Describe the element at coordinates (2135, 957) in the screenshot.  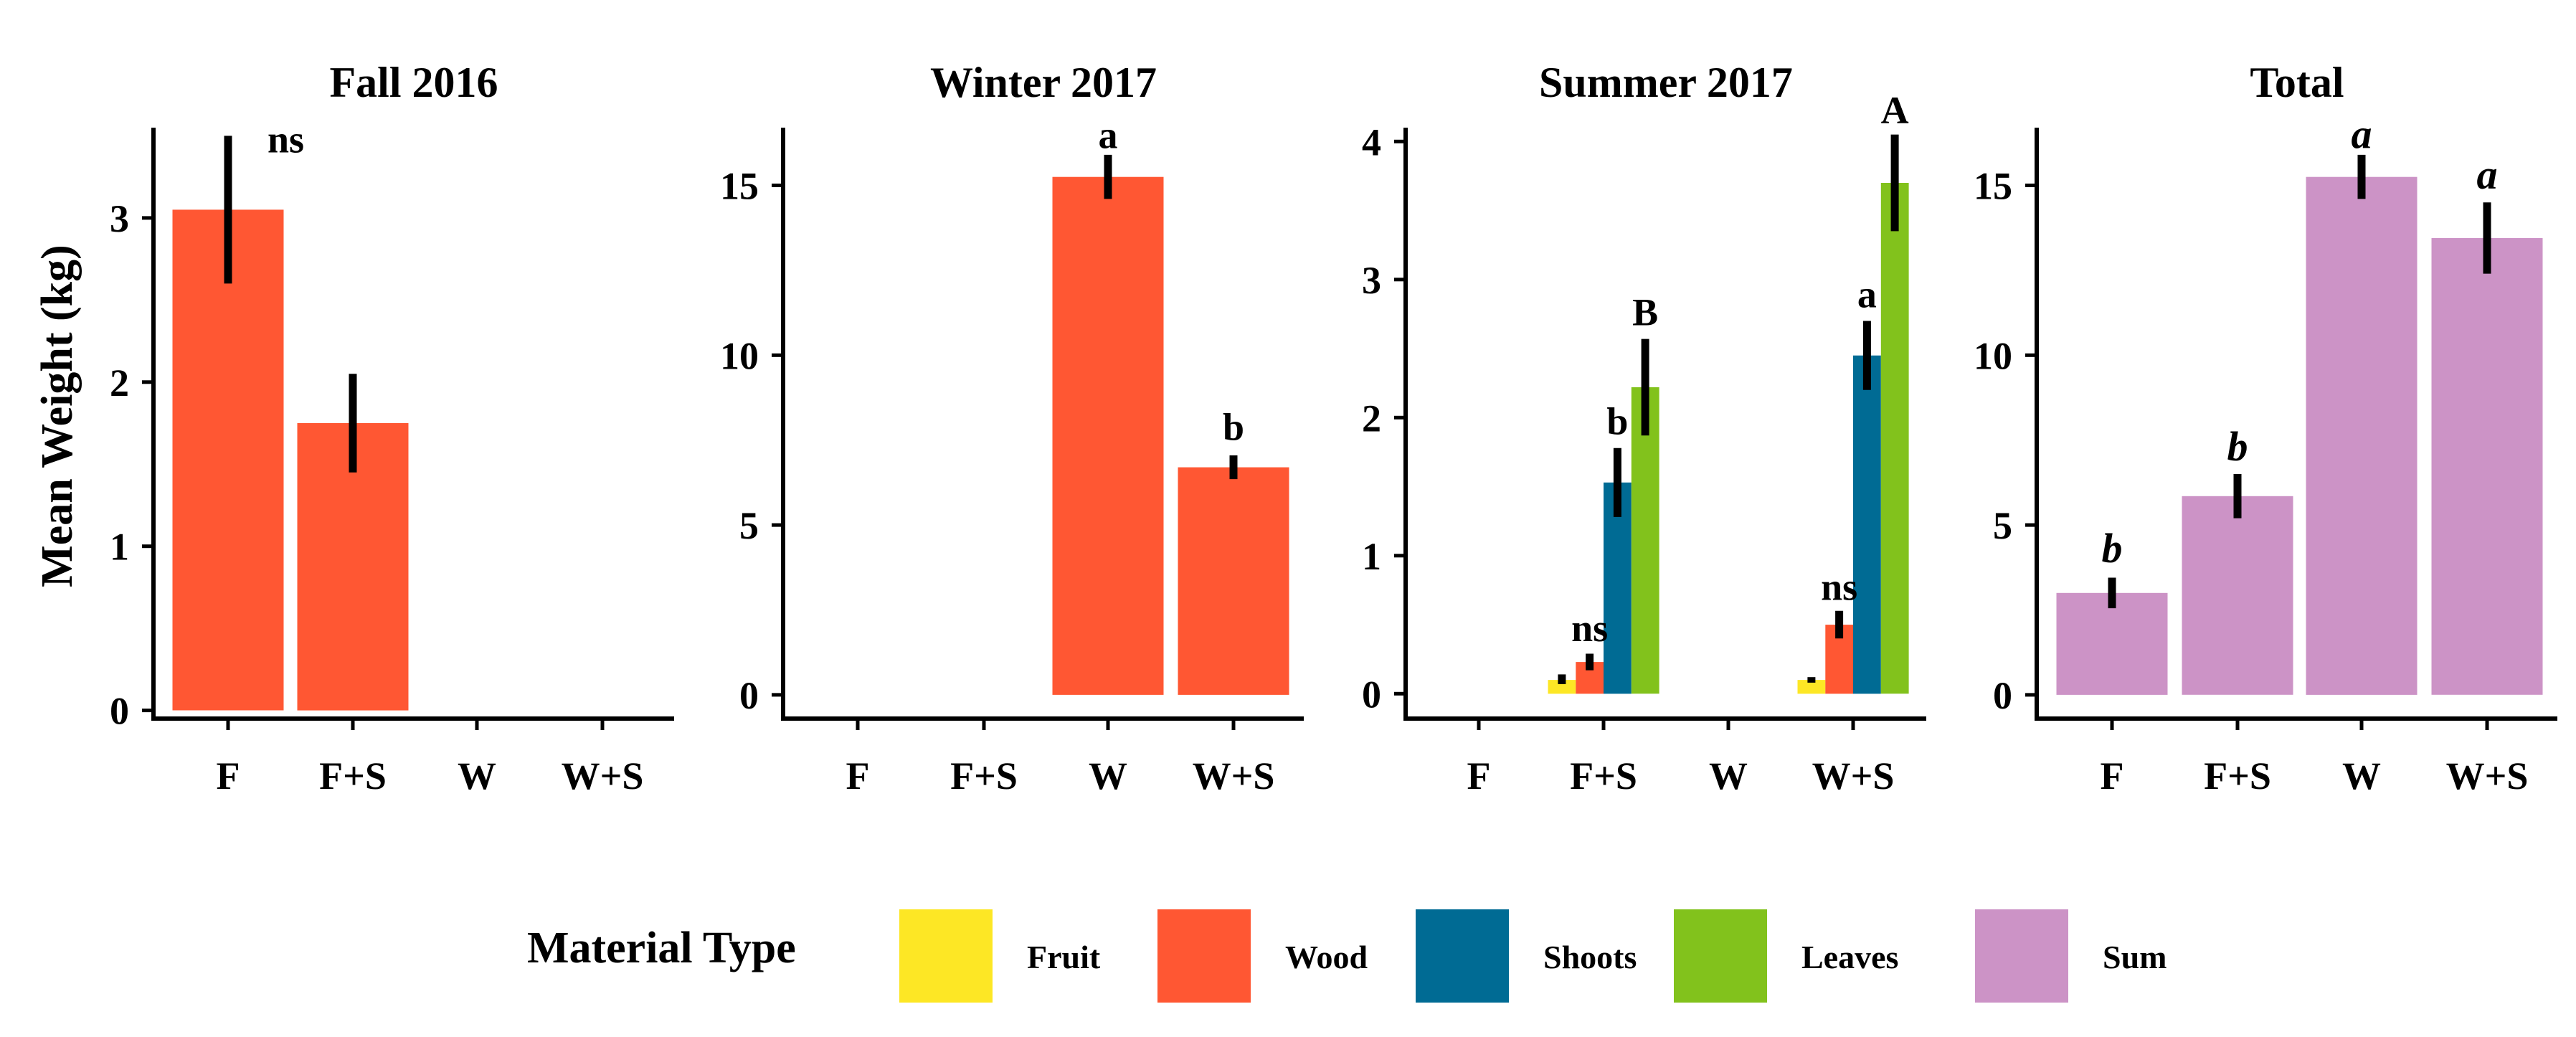
I see `legend-label: Sum` at that location.